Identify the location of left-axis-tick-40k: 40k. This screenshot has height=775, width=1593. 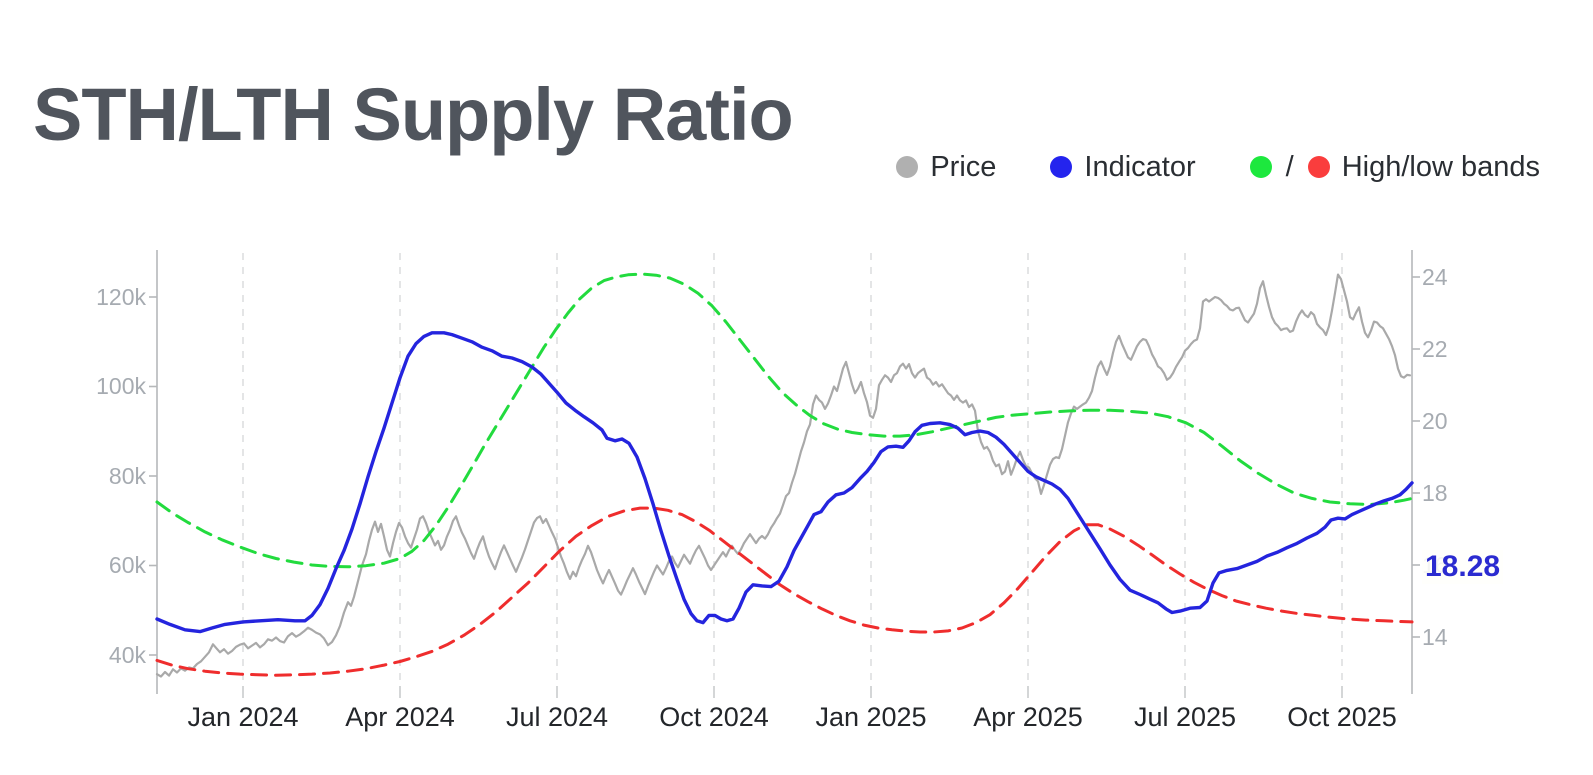
(127, 655).